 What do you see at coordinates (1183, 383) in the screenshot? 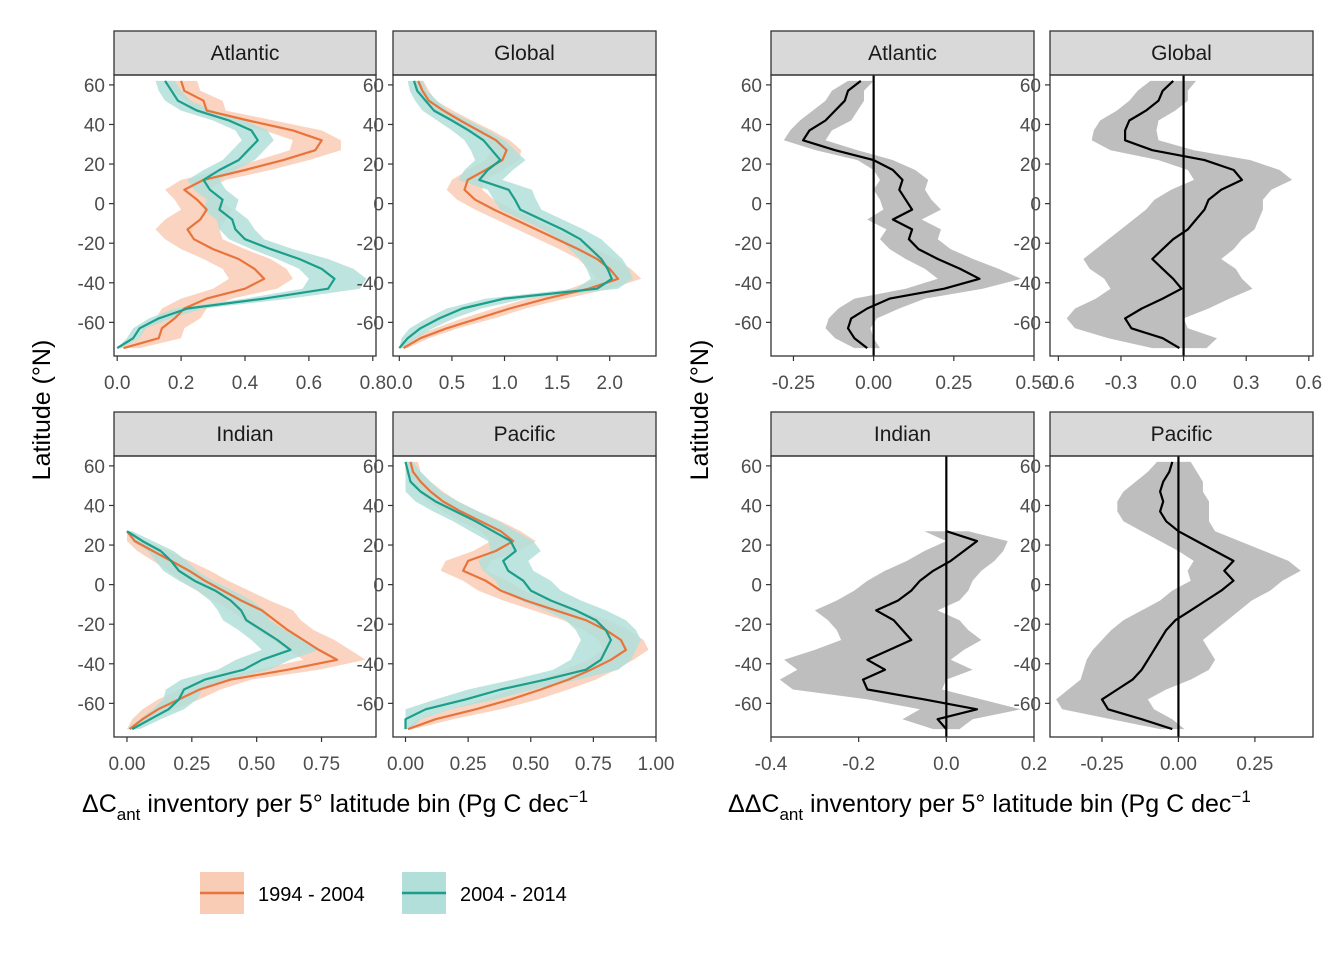
I see `panel-difference-global-xtick-label-2: 0.0` at bounding box center [1183, 383].